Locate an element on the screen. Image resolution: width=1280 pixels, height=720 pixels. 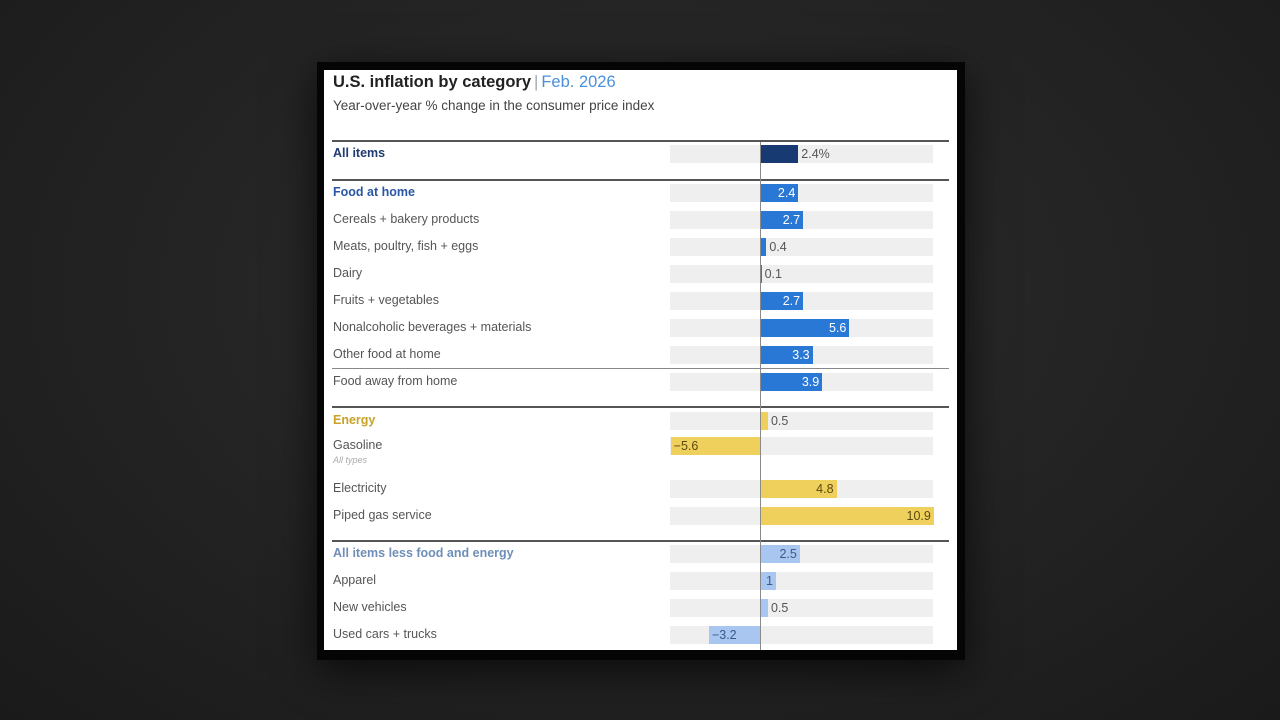
category-label: Meats, poultry, fish + eggs is located at coordinates (406, 246).